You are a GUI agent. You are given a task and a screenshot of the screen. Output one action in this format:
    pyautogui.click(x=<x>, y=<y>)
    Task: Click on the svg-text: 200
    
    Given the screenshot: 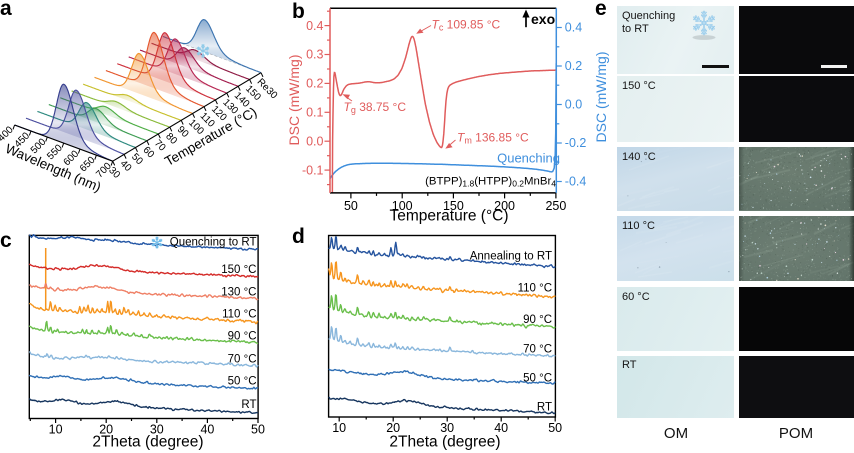 What is the action you would take?
    pyautogui.click(x=504, y=206)
    